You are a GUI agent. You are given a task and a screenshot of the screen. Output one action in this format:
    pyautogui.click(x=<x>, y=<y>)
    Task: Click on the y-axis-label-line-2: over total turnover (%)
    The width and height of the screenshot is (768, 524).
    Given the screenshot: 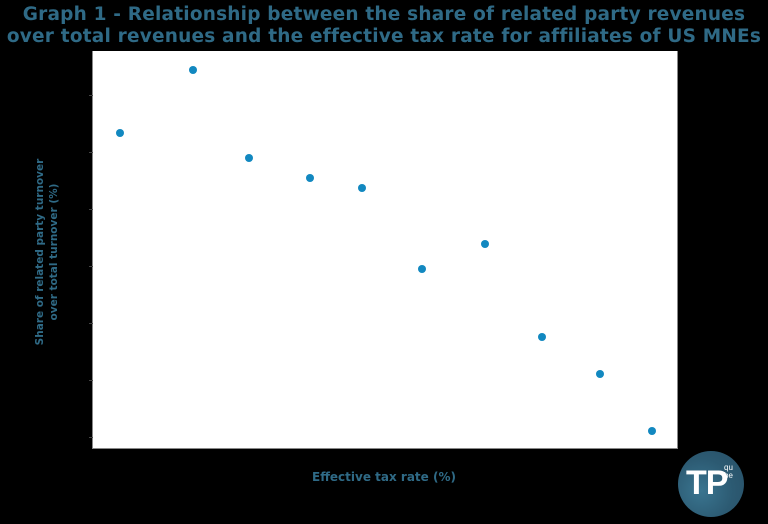 What is the action you would take?
    pyautogui.click(x=54, y=252)
    